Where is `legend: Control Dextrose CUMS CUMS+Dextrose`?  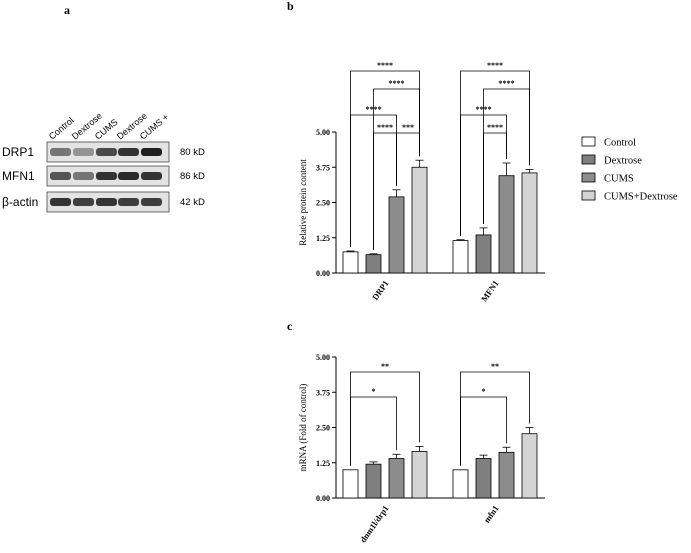
legend: Control Dextrose CUMS CUMS+Dextrose is located at coordinates (629, 169).